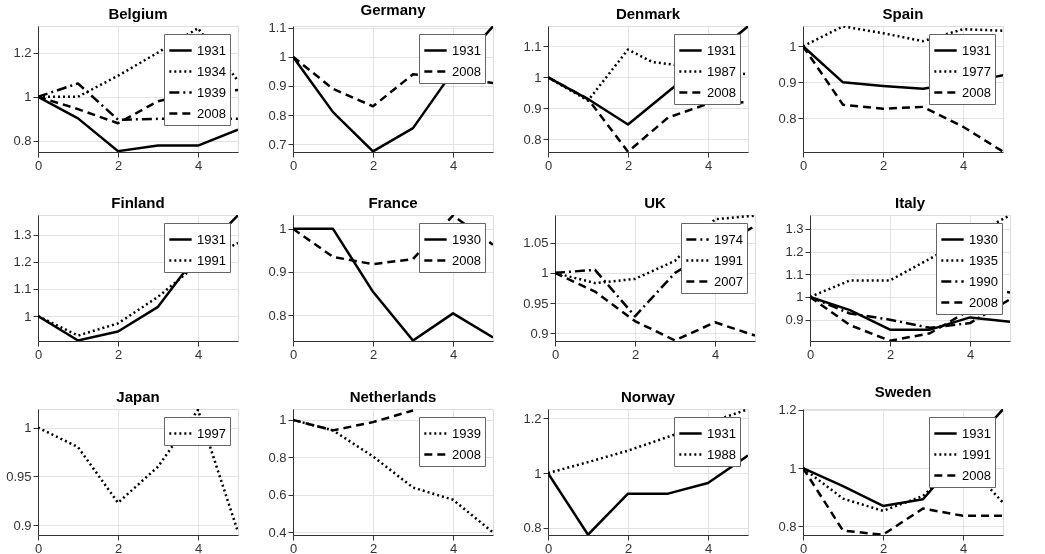 The width and height of the screenshot is (1045, 554). I want to click on chart-title: Finland, so click(138, 202).